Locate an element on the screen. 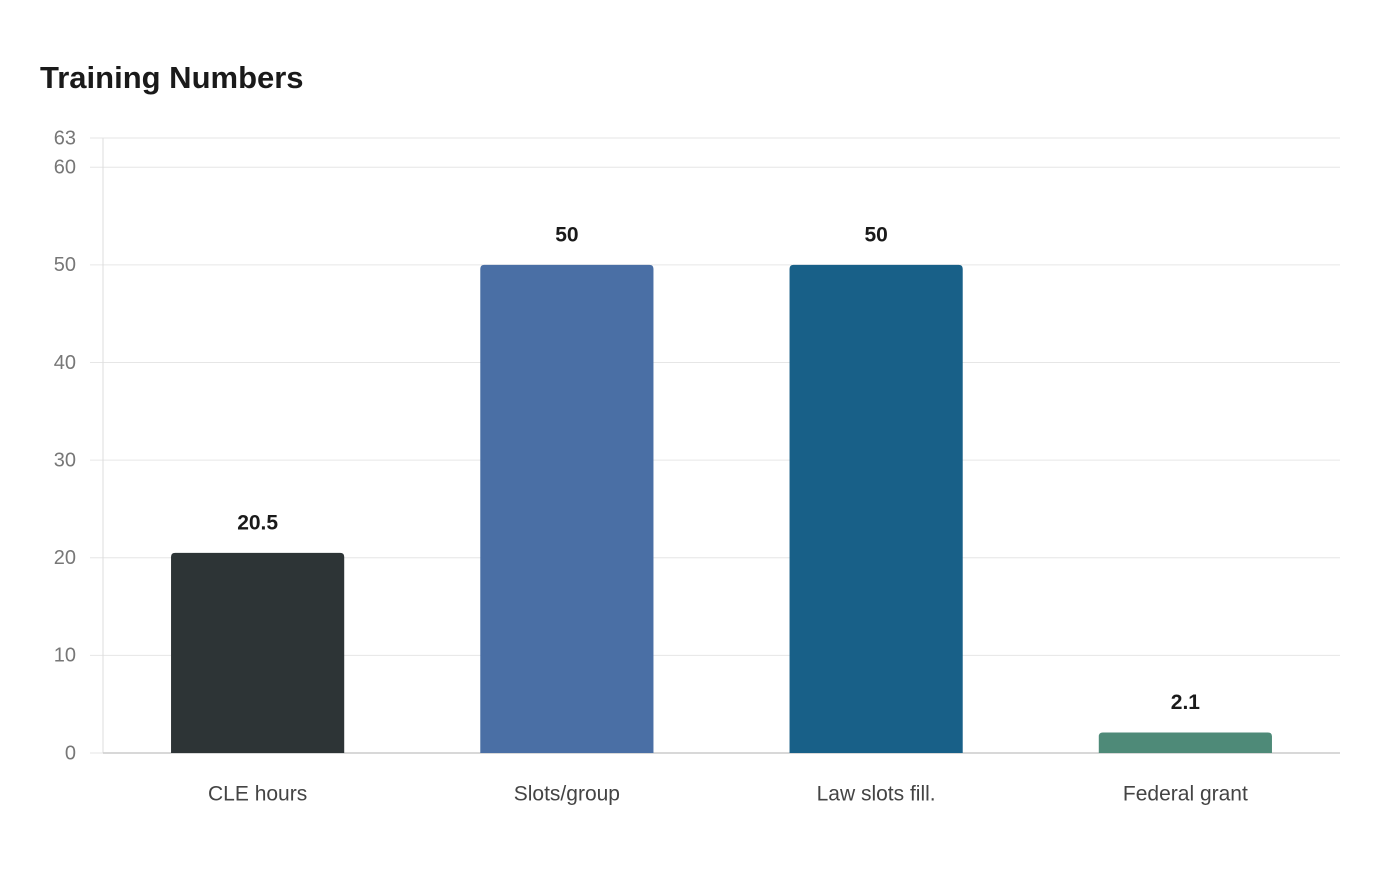  value-label: 20.5 is located at coordinates (257, 522).